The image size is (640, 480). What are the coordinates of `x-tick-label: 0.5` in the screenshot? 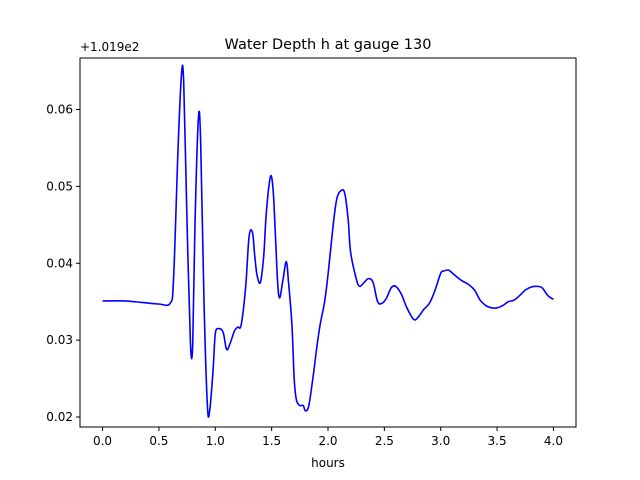 It's located at (158, 441).